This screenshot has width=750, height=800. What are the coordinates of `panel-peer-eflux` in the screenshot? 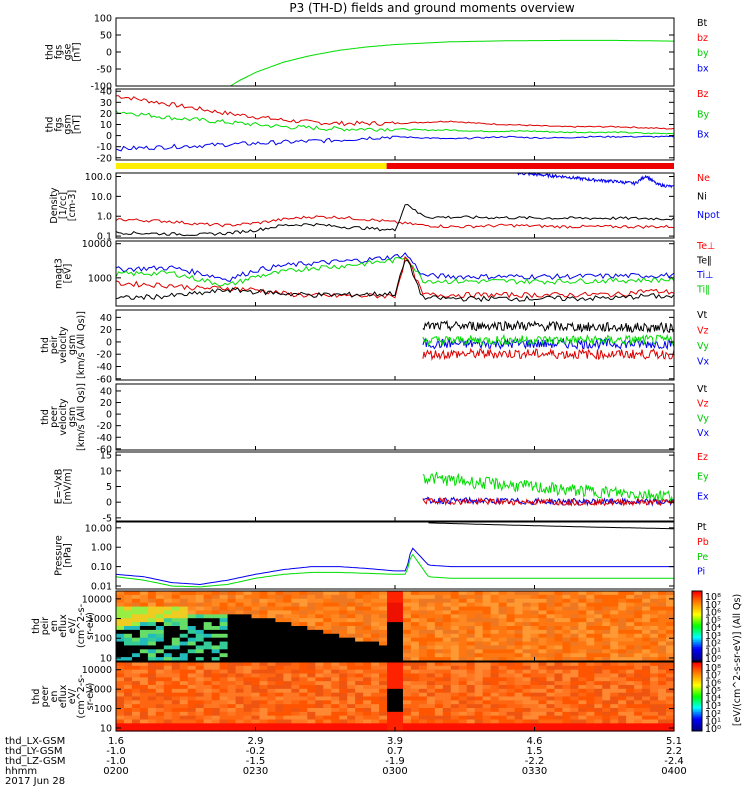 It's located at (395, 696).